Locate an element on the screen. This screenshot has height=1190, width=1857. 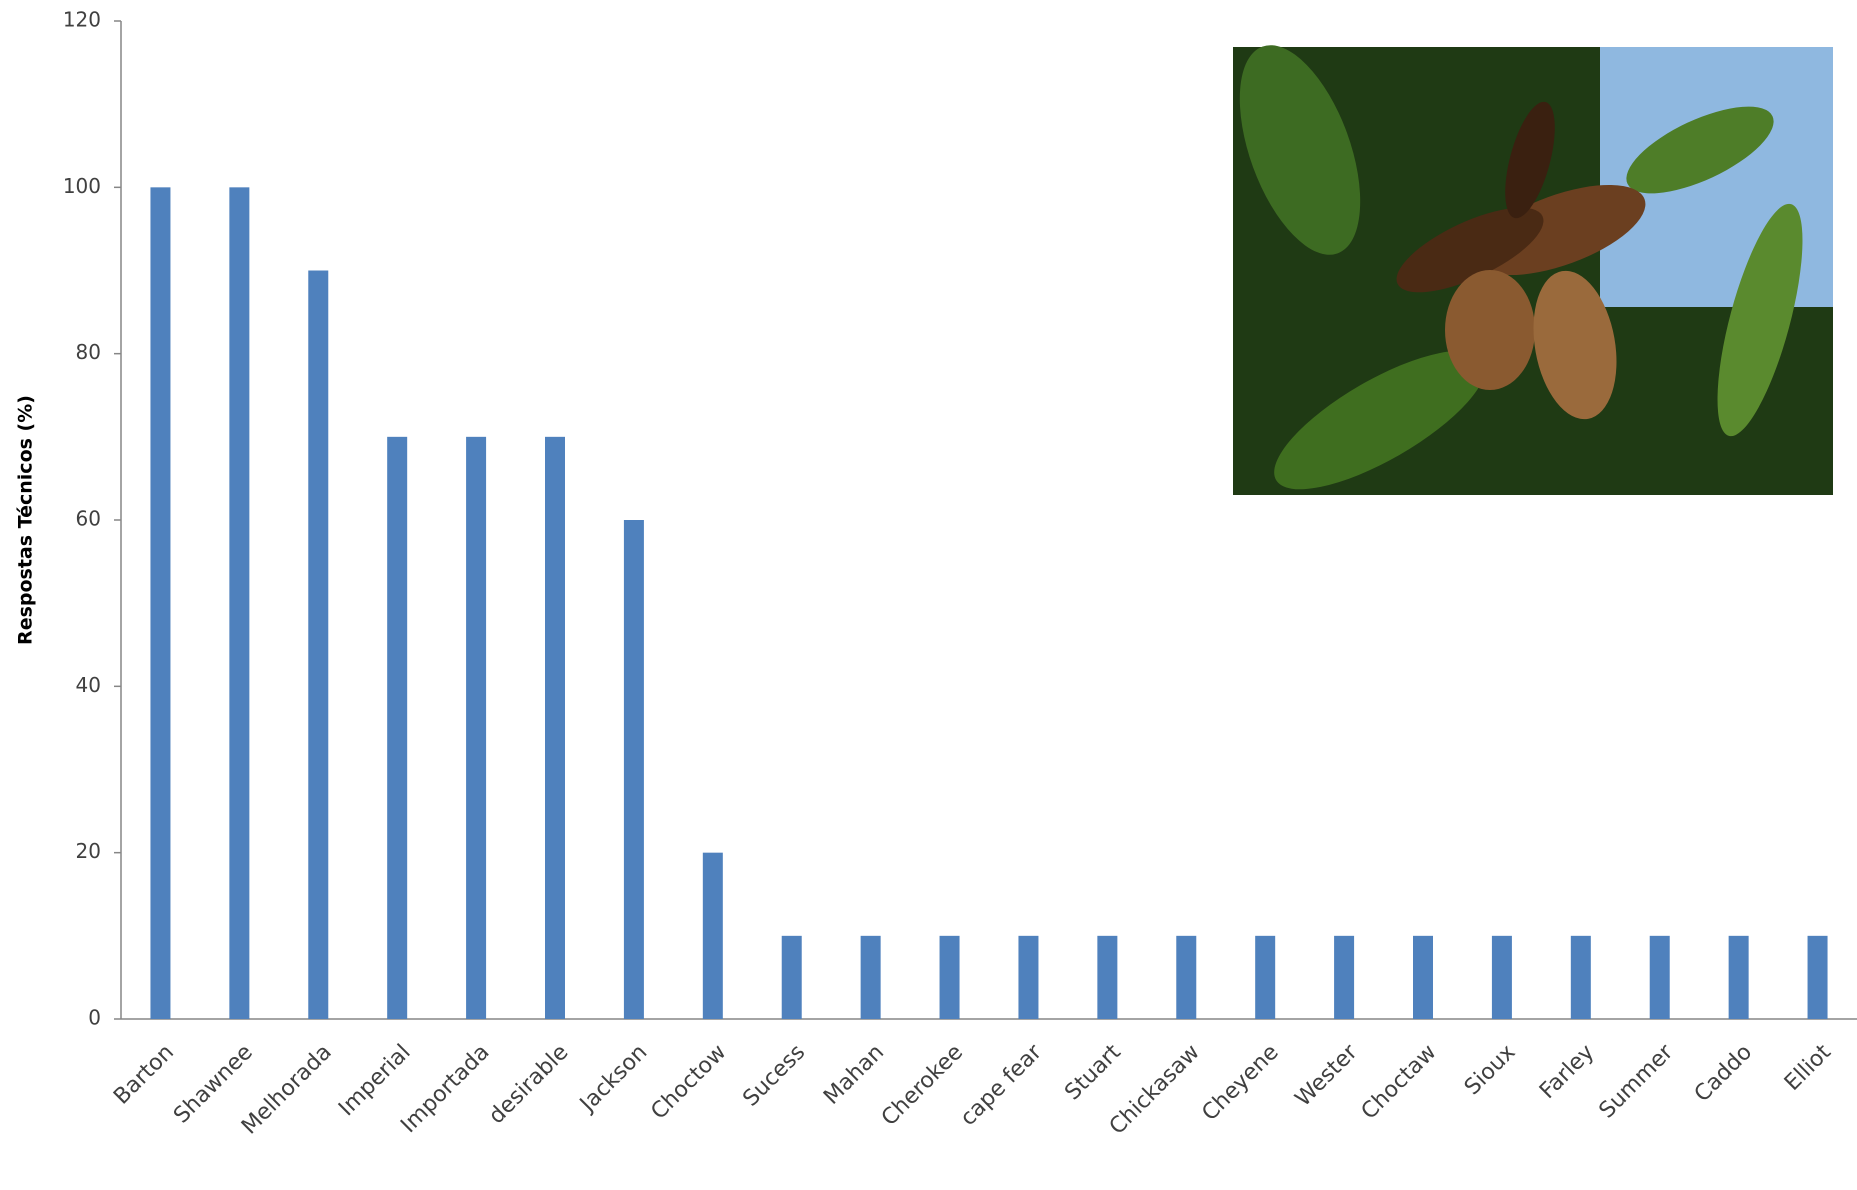
y-tick-label: 100 is located at coordinates (82, 186).